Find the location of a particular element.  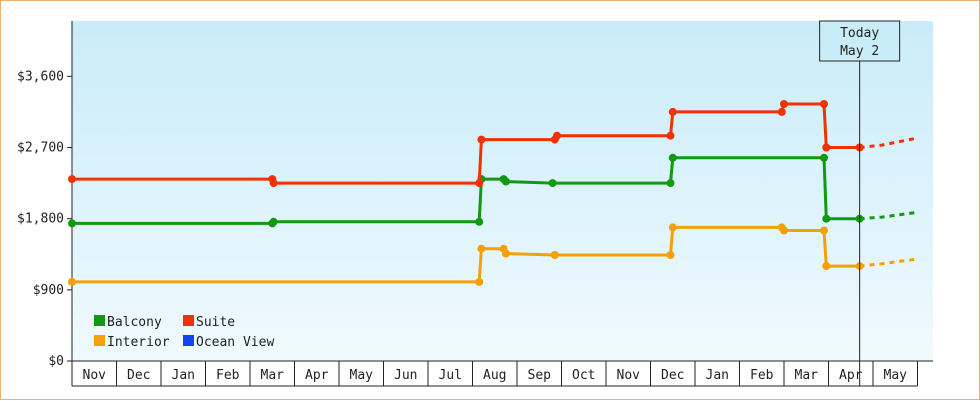

x-month-label: Aug is located at coordinates (494, 375).